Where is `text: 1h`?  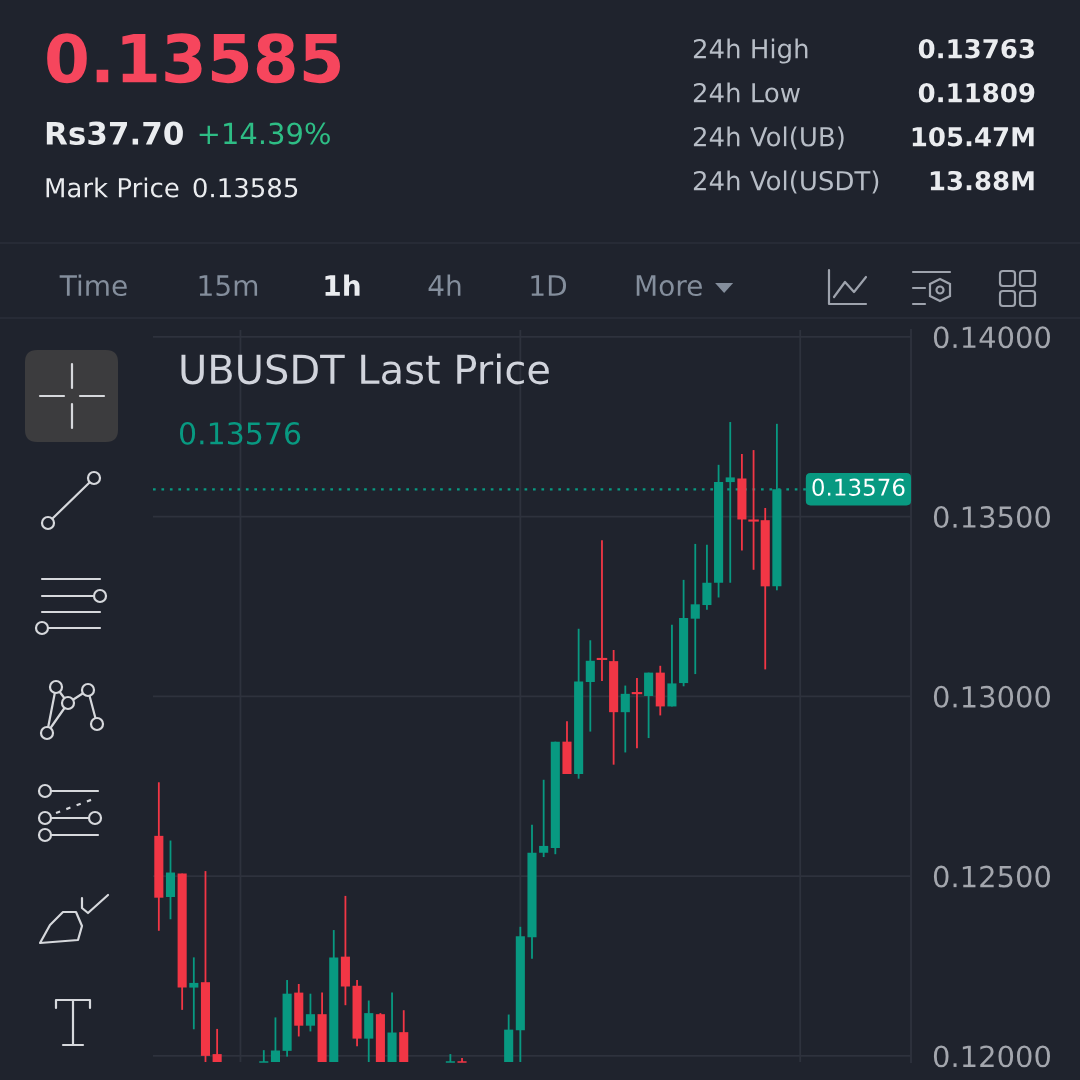
text: 1h is located at coordinates (342, 285).